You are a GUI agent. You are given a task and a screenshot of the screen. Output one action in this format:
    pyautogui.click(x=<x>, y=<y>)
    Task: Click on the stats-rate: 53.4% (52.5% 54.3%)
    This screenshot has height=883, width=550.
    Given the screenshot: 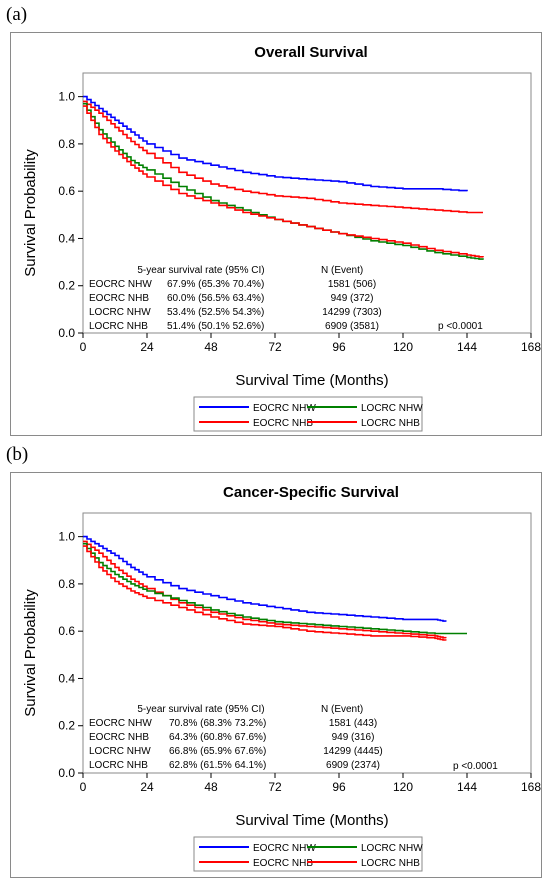 What is the action you would take?
    pyautogui.click(x=215, y=312)
    